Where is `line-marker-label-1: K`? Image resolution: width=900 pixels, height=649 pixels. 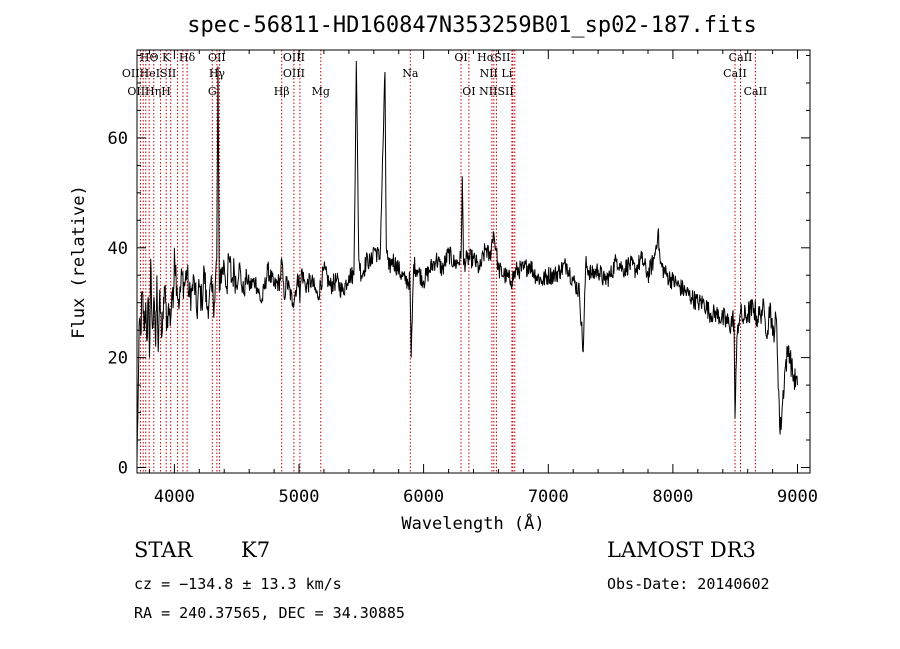
line-marker-label-1: K is located at coordinates (166, 57).